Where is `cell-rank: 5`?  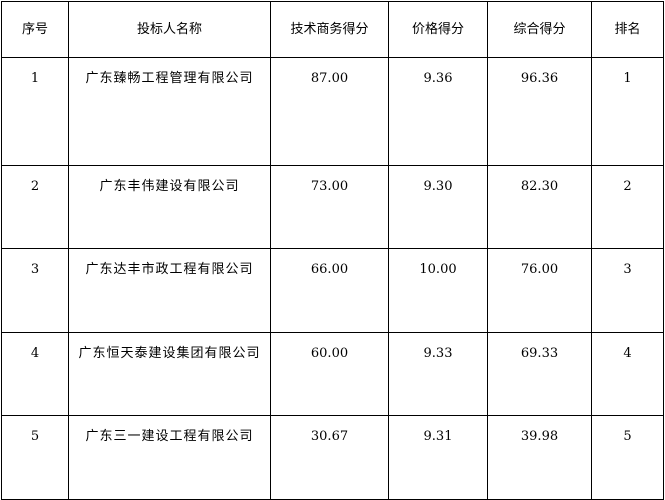 cell-rank: 5 is located at coordinates (627, 457).